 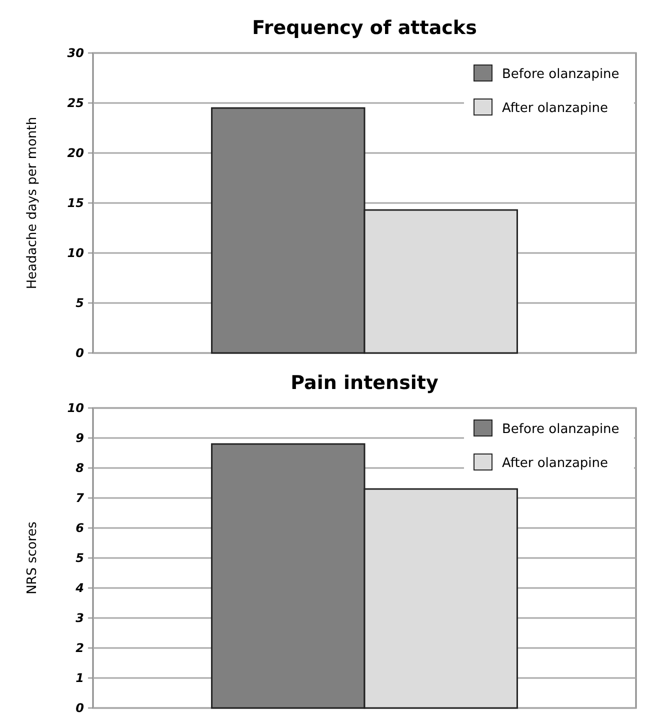 What do you see at coordinates (80, 648) in the screenshot?
I see `y-tick-label: 2` at bounding box center [80, 648].